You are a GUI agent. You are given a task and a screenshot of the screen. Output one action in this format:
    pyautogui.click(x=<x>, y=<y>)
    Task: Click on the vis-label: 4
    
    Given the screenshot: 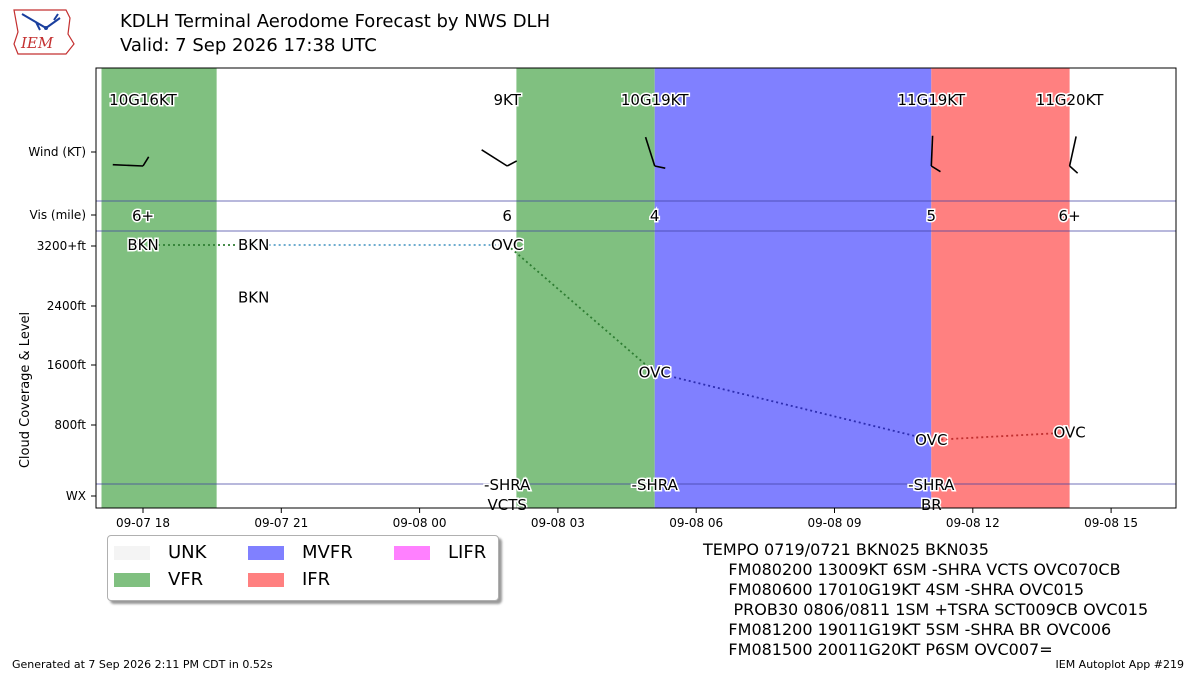 What is the action you would take?
    pyautogui.click(x=655, y=216)
    